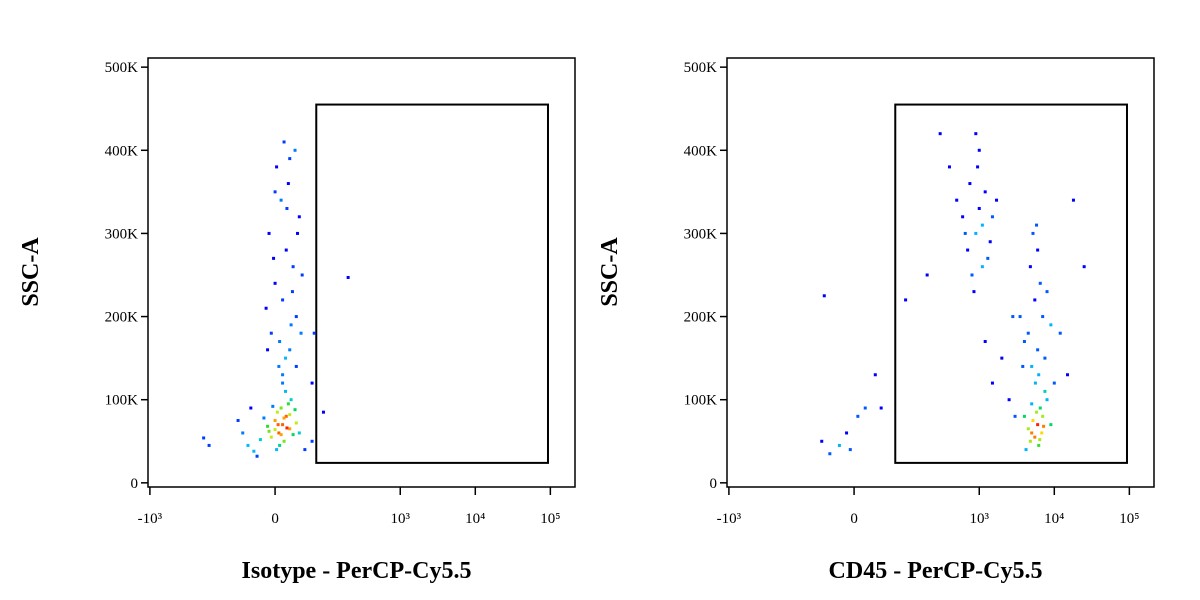  What do you see at coordinates (701, 318) in the screenshot?
I see `y-tick-label: 200K` at bounding box center [701, 318].